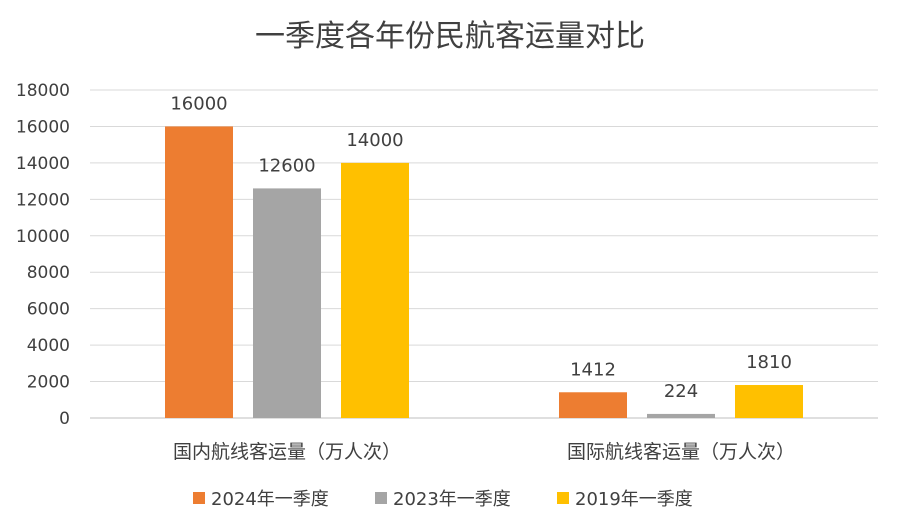 The height and width of the screenshot is (532, 900). Describe the element at coordinates (43, 127) in the screenshot. I see `y-tick-label: 16000` at that location.